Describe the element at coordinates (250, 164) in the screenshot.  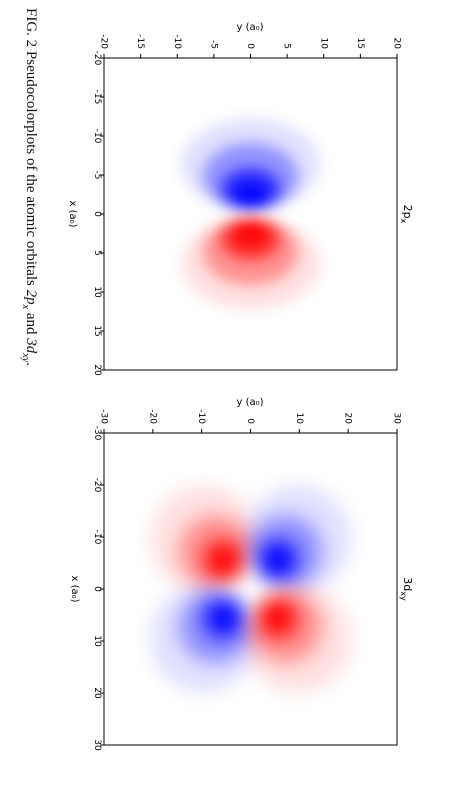
I see `lobe-negative-2px` at that location.